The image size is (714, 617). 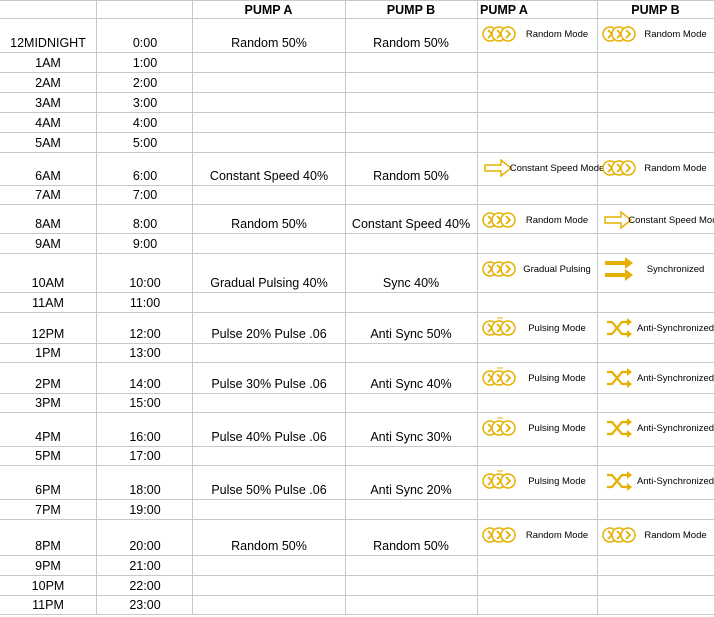 I want to click on time-label: 8:00, so click(x=145, y=224).